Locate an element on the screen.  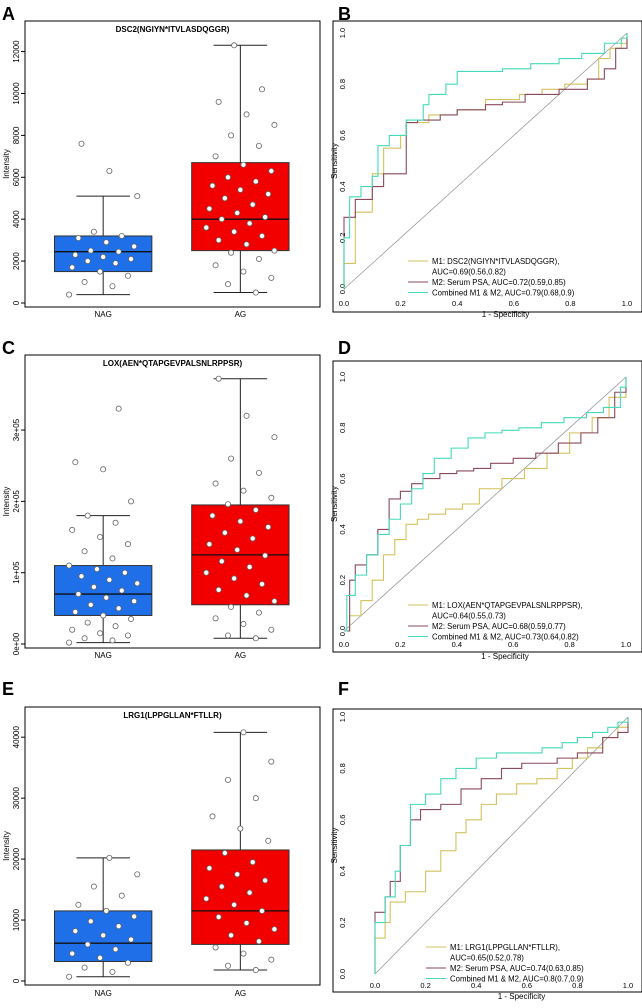
legend-entry: Combined M1 & M2, AUC=0.79(0.68,0.9) is located at coordinates (503, 293).